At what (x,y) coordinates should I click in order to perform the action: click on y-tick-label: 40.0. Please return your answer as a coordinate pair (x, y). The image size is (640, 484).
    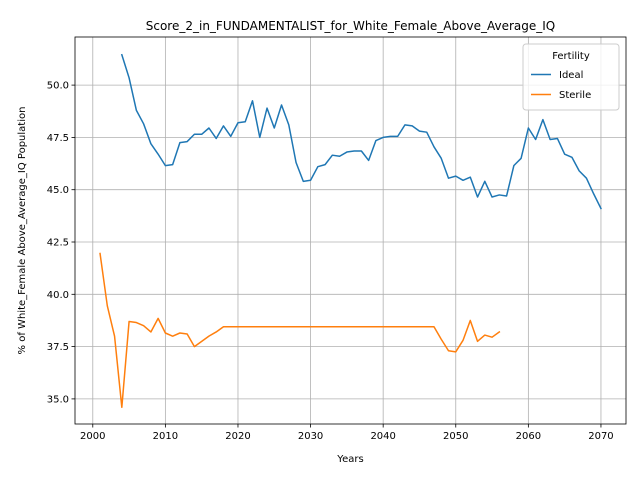
    Looking at the image, I should click on (58, 295).